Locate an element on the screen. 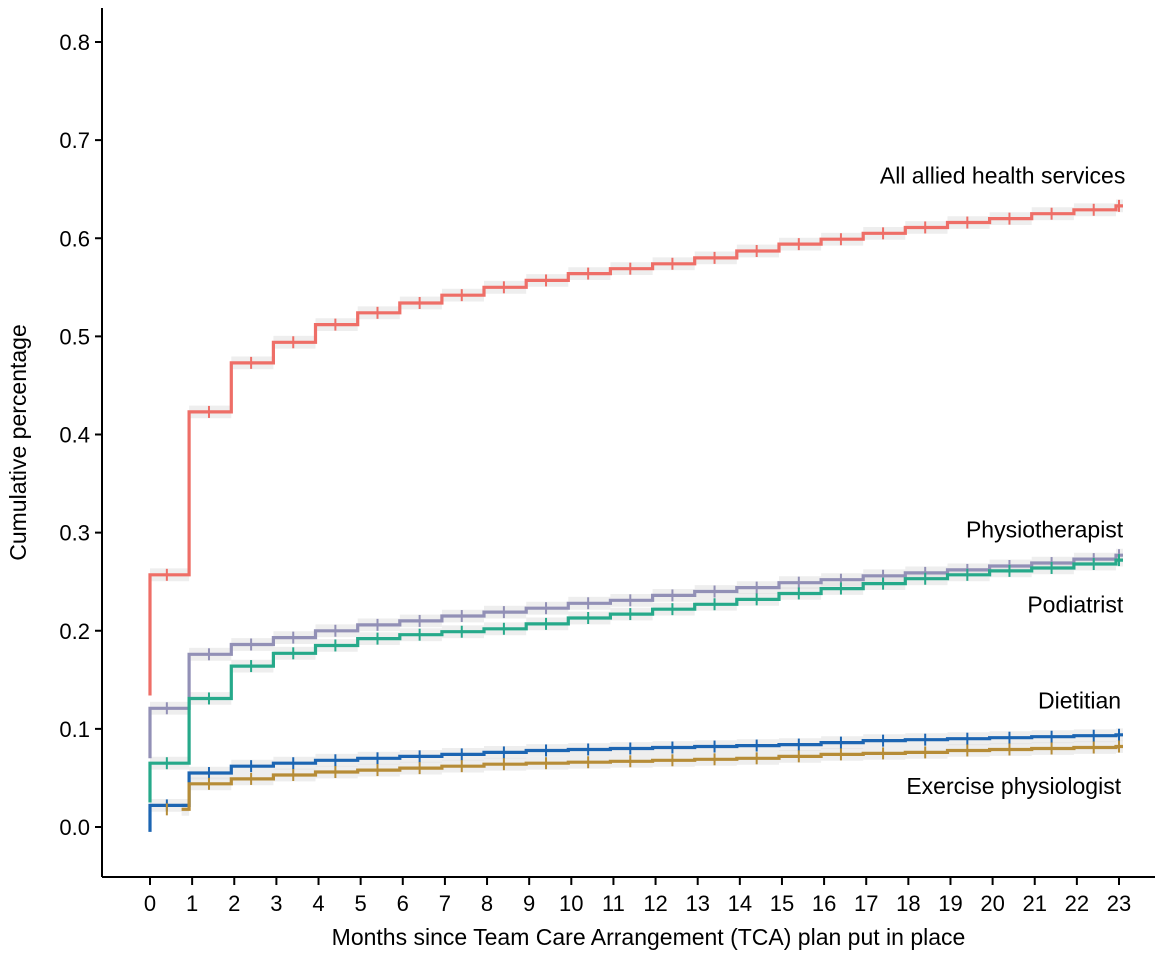 Image resolution: width=1176 pixels, height=957 pixels. confidence-band is located at coordinates (652, 778).